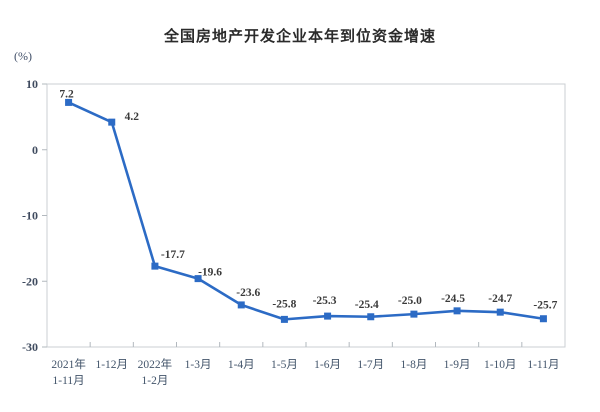  Describe the element at coordinates (410, 301) in the screenshot. I see `data-point-label: -25.0` at that location.